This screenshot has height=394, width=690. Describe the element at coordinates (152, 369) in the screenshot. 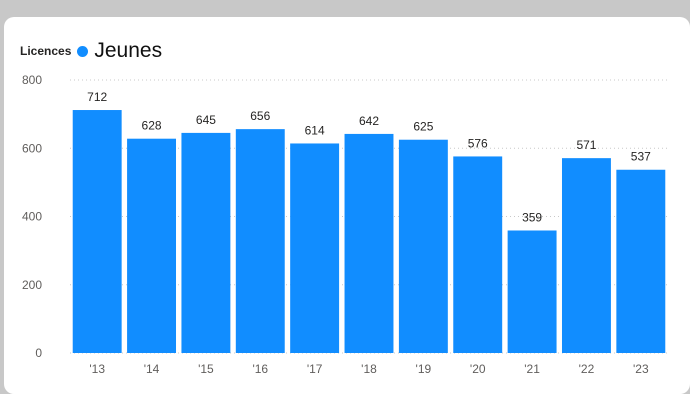

I see `x-tick-label: '14` at that location.